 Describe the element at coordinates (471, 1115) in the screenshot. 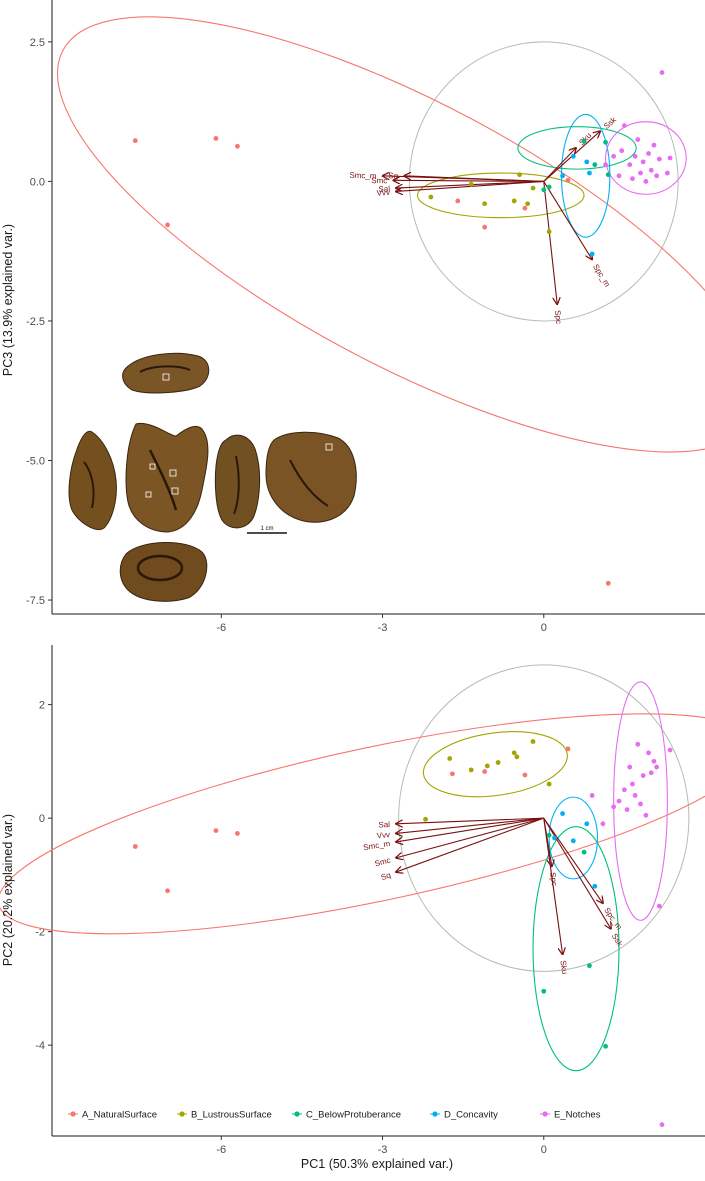

I see `legend-label: D_Concavity` at that location.